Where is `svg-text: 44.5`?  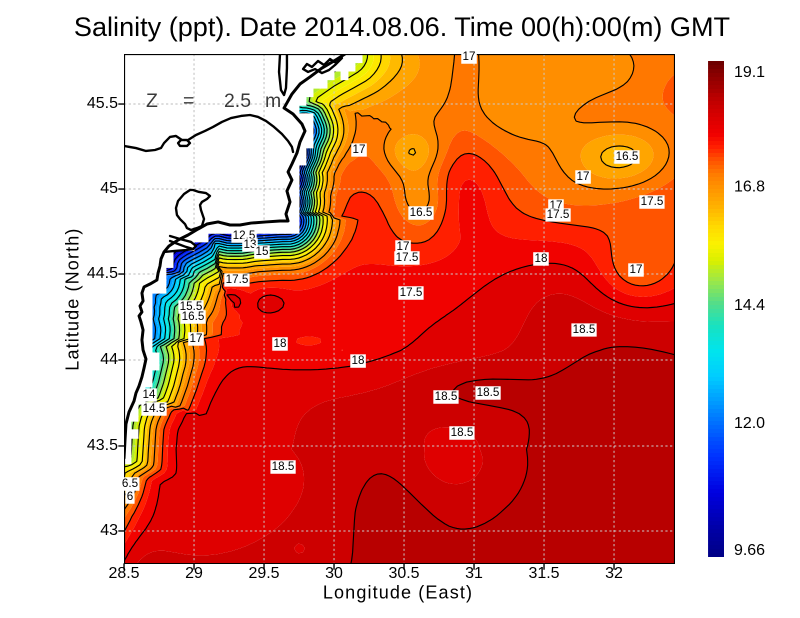
svg-text: 44.5 is located at coordinates (102, 273).